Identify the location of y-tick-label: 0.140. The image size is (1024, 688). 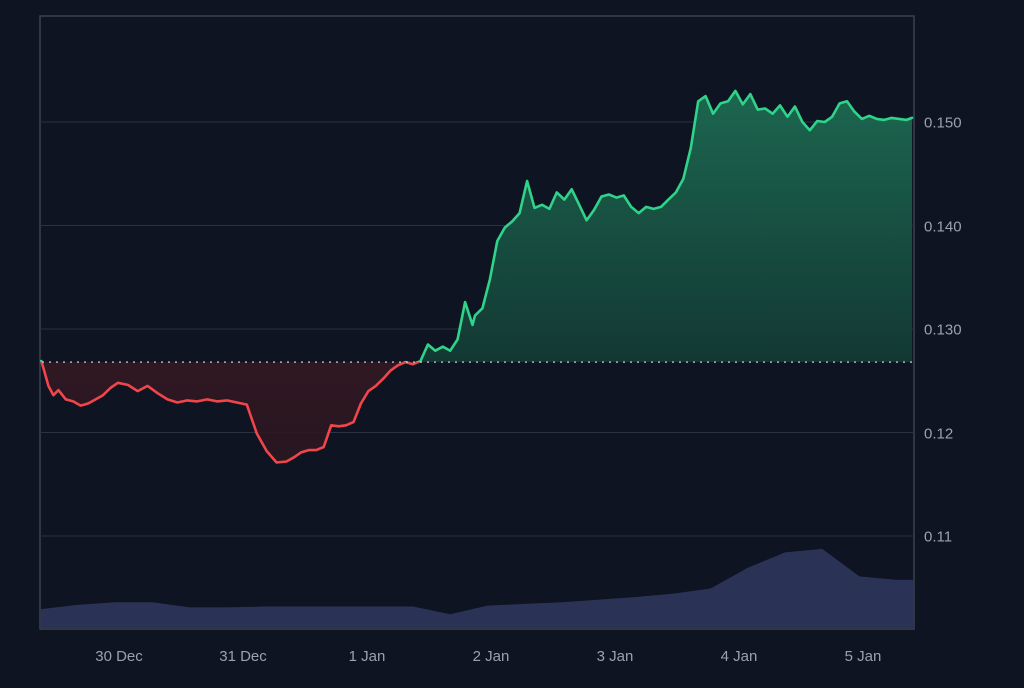
(943, 226).